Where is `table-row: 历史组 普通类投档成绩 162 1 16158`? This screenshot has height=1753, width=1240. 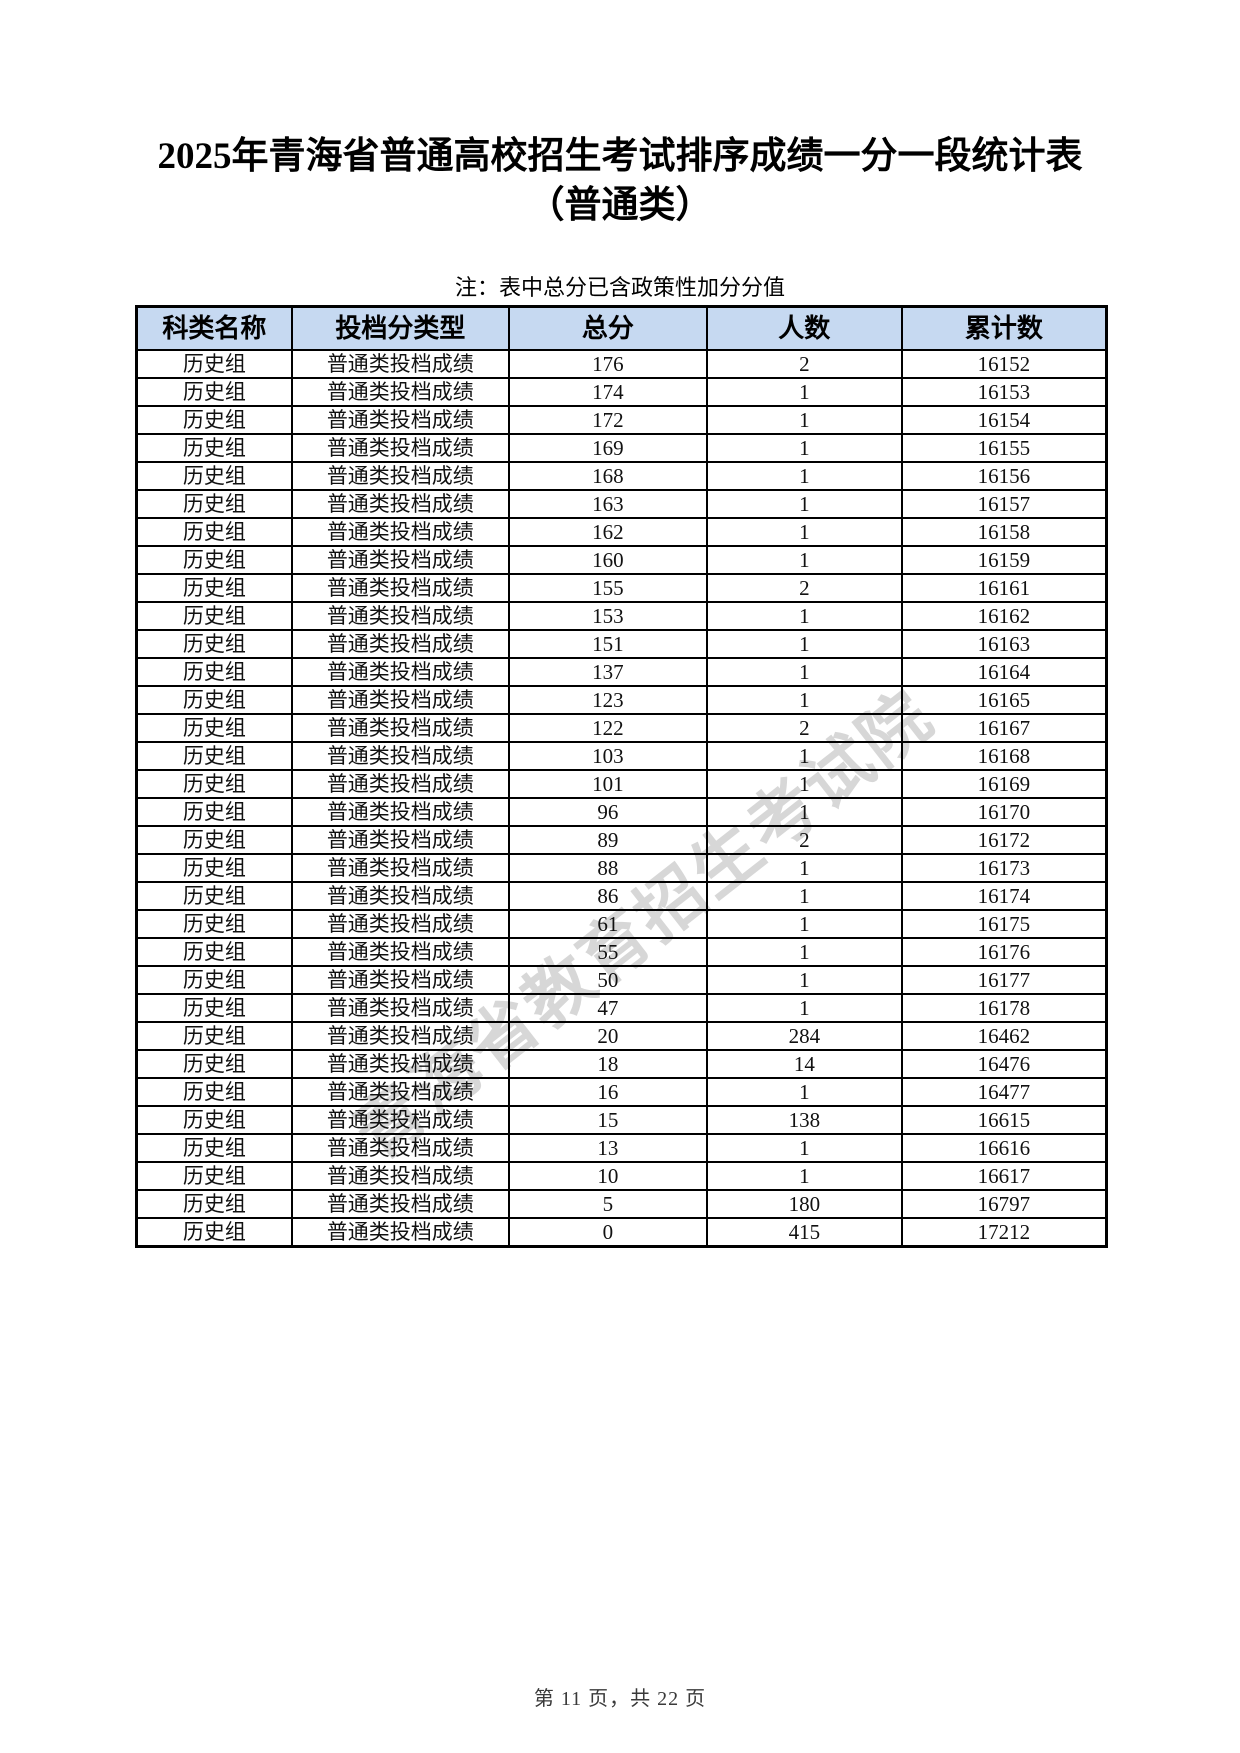 table-row: 历史组 普通类投档成绩 162 1 16158 is located at coordinates (621, 532).